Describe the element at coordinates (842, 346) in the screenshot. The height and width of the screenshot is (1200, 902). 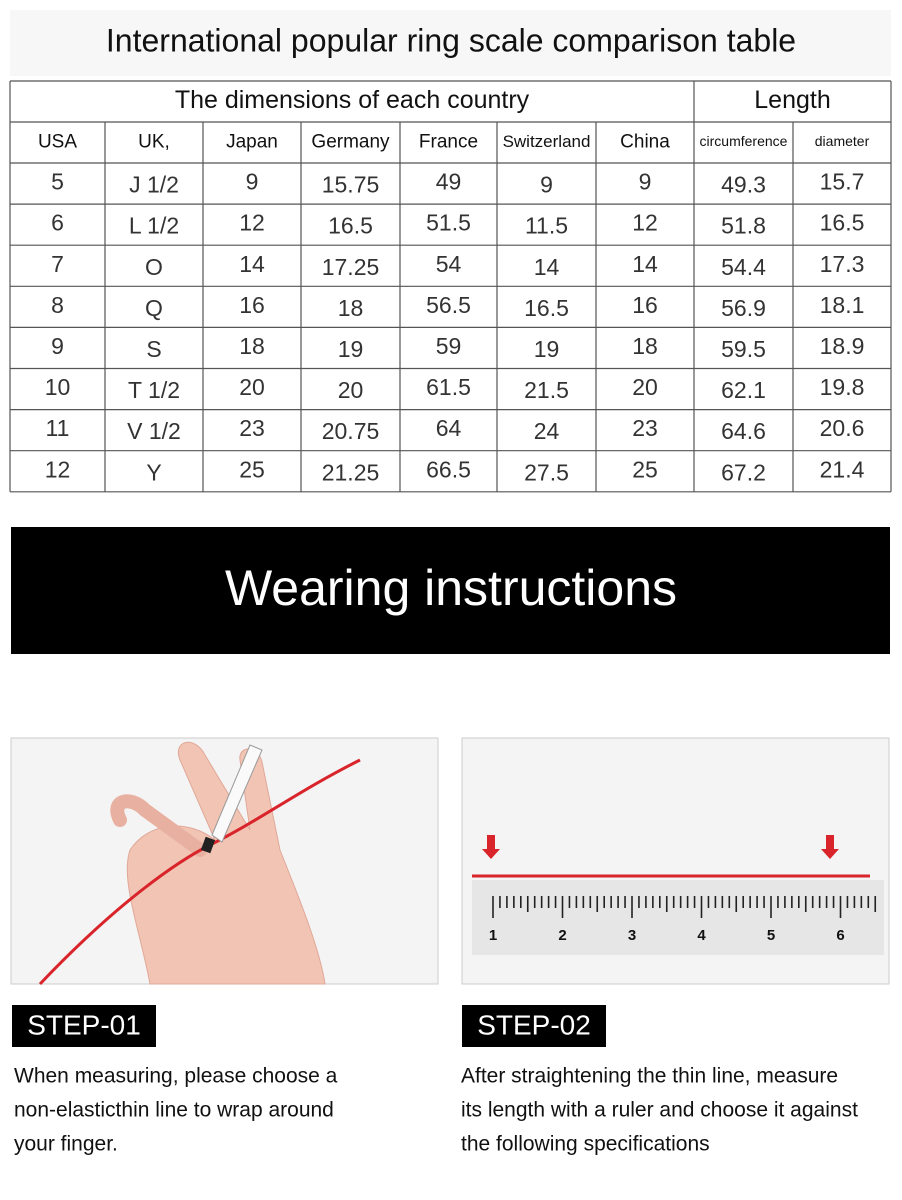
I see `table-cell: 18.9` at that location.